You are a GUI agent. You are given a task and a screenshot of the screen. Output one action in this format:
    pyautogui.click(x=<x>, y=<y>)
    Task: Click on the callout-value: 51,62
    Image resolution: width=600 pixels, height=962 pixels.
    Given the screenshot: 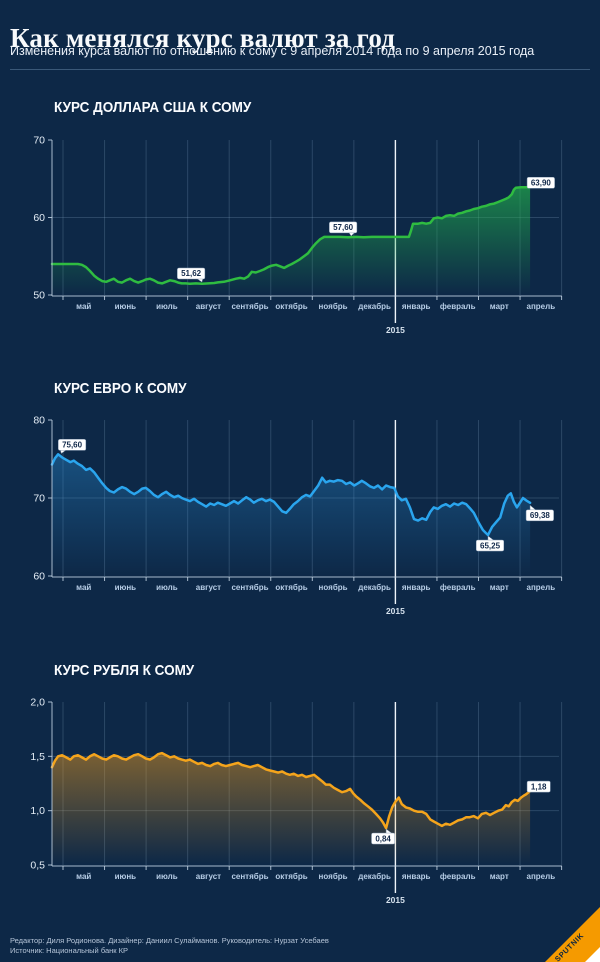 What is the action you would take?
    pyautogui.click(x=191, y=273)
    